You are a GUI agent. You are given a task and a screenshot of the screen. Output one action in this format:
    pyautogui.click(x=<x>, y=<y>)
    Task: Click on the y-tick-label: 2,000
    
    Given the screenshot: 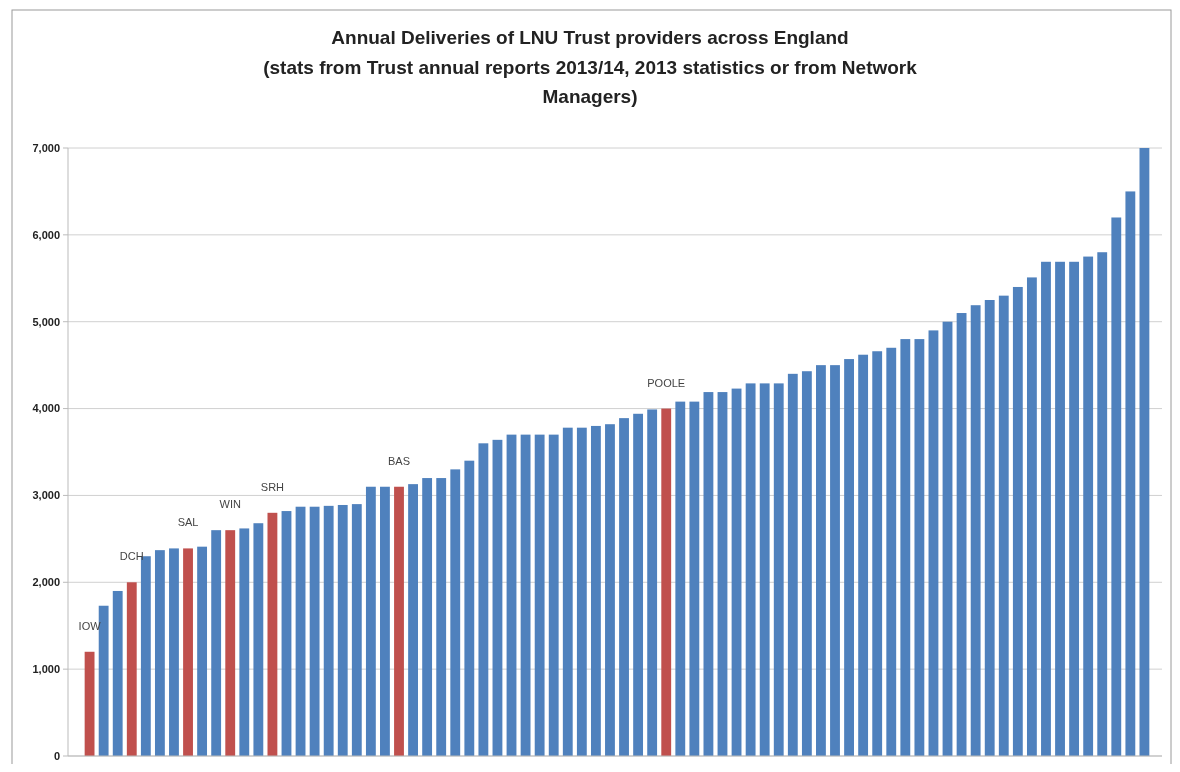 What is the action you would take?
    pyautogui.click(x=46, y=582)
    